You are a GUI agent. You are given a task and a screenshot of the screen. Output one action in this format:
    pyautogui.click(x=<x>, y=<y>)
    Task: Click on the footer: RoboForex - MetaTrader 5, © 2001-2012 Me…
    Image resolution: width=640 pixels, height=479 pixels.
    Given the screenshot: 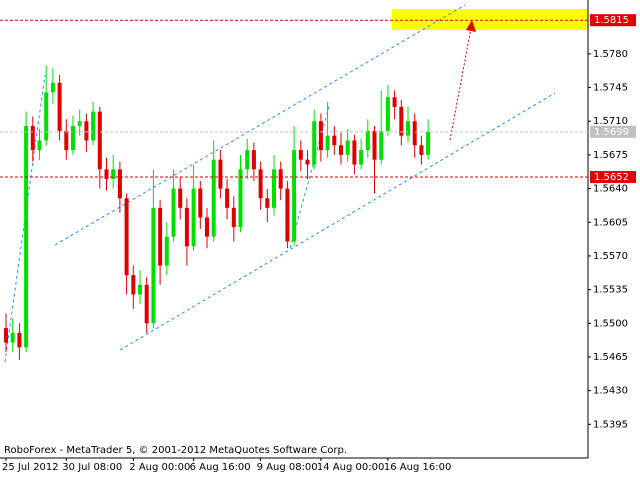 What is the action you would take?
    pyautogui.click(x=175, y=450)
    